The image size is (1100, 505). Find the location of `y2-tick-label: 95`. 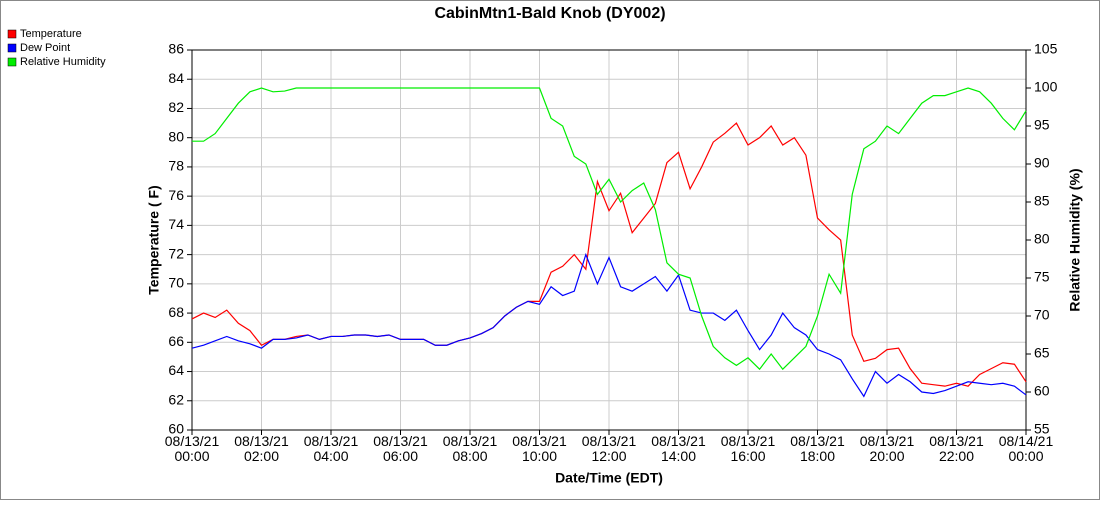

y2-tick-label: 95 is located at coordinates (1042, 125).